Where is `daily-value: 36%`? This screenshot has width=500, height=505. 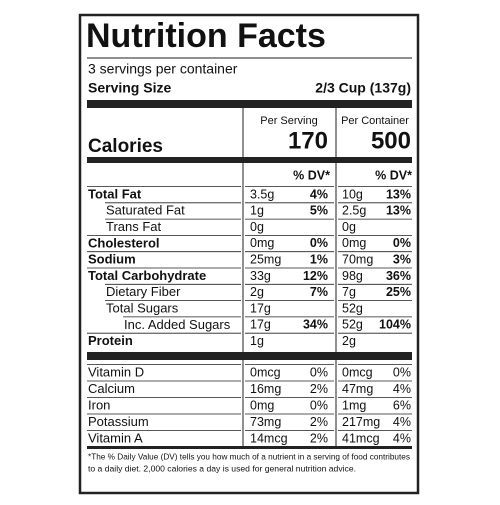
daily-value: 36% is located at coordinates (398, 276).